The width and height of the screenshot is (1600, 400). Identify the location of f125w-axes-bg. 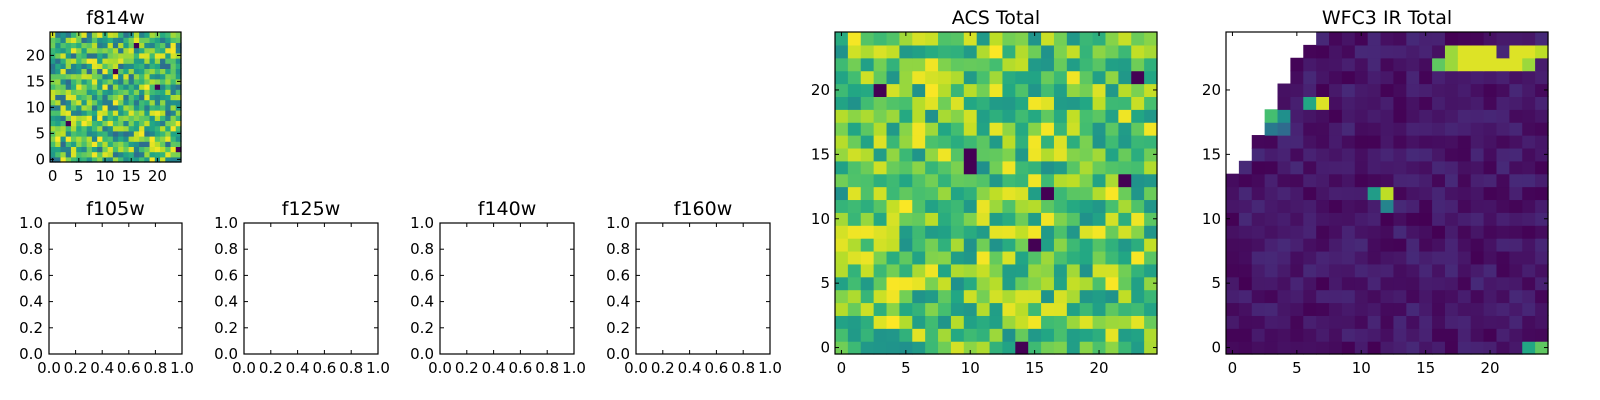
(311, 288).